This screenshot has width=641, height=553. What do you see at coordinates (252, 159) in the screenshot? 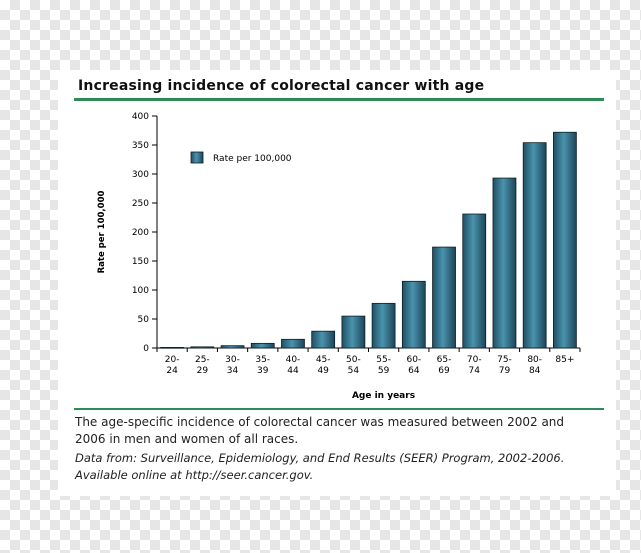
I see `legend-label: Rate per 100,000` at bounding box center [252, 159].